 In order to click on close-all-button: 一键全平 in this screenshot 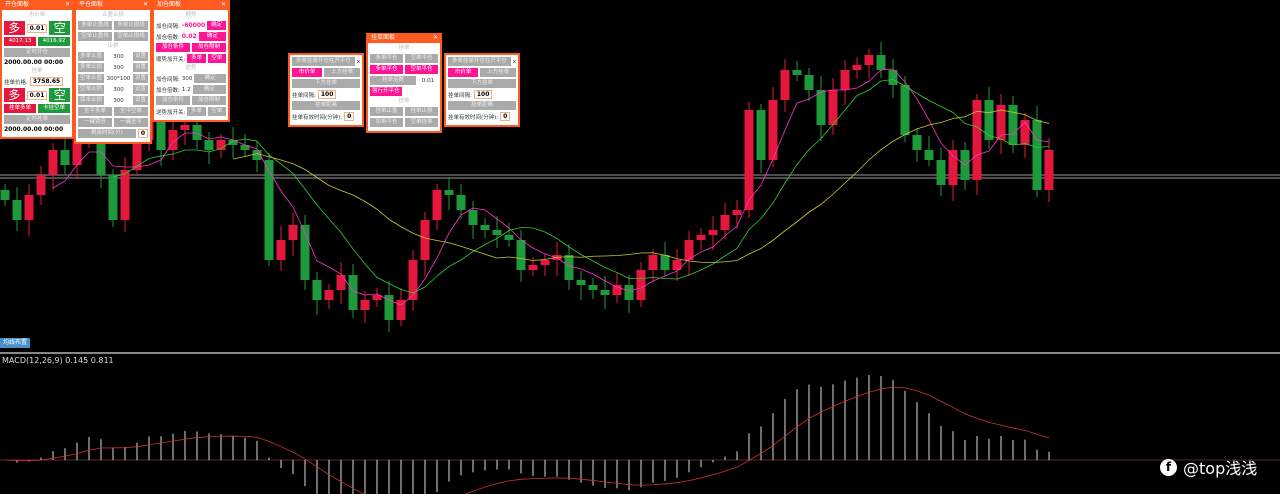, I will do `click(131, 122)`.